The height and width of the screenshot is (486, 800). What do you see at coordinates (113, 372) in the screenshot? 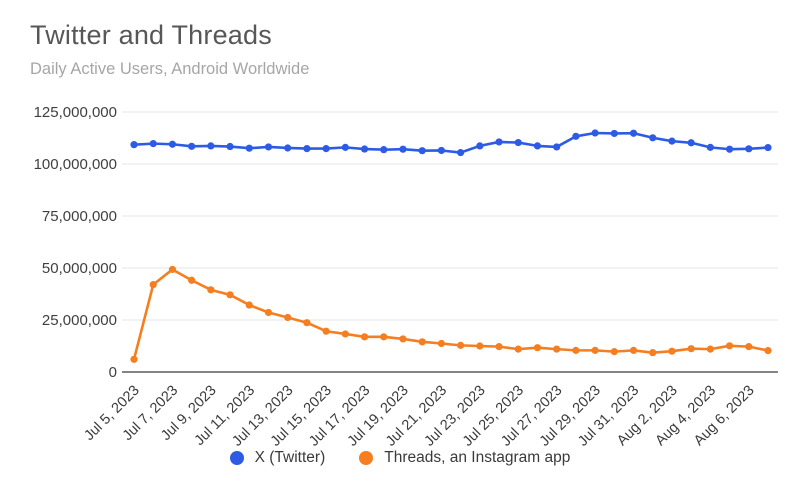
I see `y-axis-tick-label: 0` at bounding box center [113, 372].